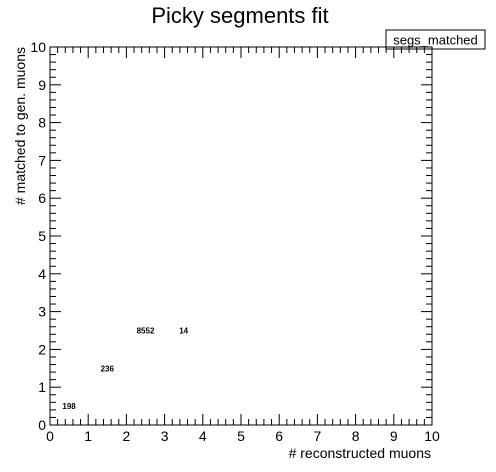 The image size is (496, 472). What do you see at coordinates (42, 160) in the screenshot?
I see `y-tick-label: 7` at bounding box center [42, 160].